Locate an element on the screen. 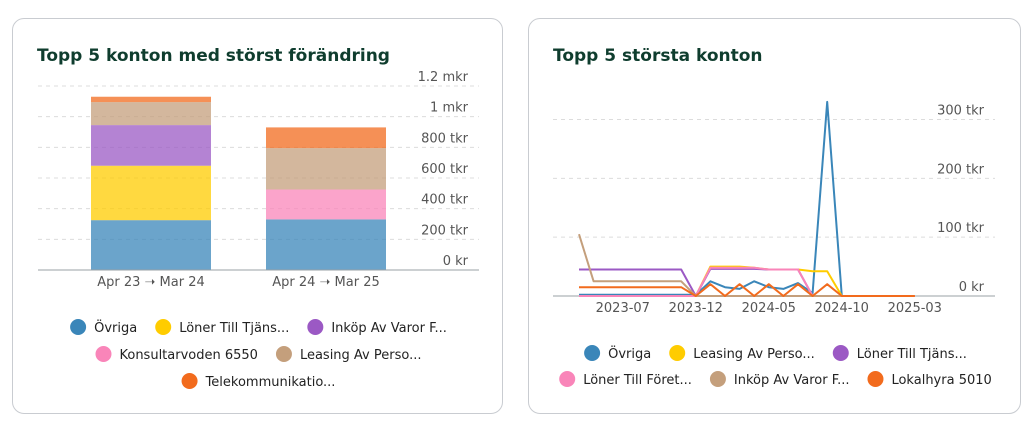 Image resolution: width=1031 pixels, height=430 pixels. x-tick-label: Apr 23 ➝ Mar 24 is located at coordinates (151, 282).